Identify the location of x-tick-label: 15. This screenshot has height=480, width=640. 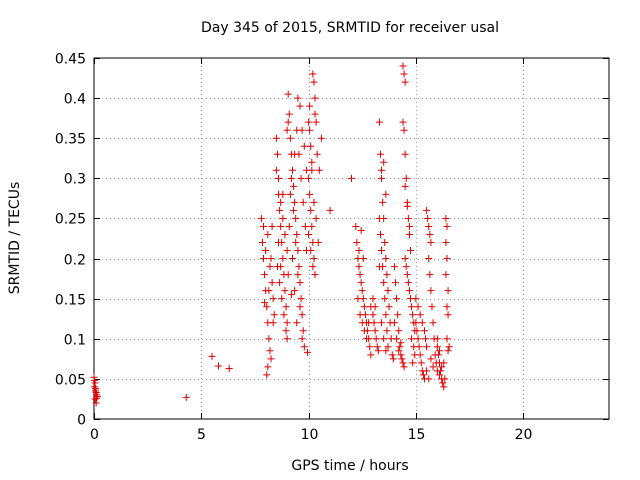
(417, 435).